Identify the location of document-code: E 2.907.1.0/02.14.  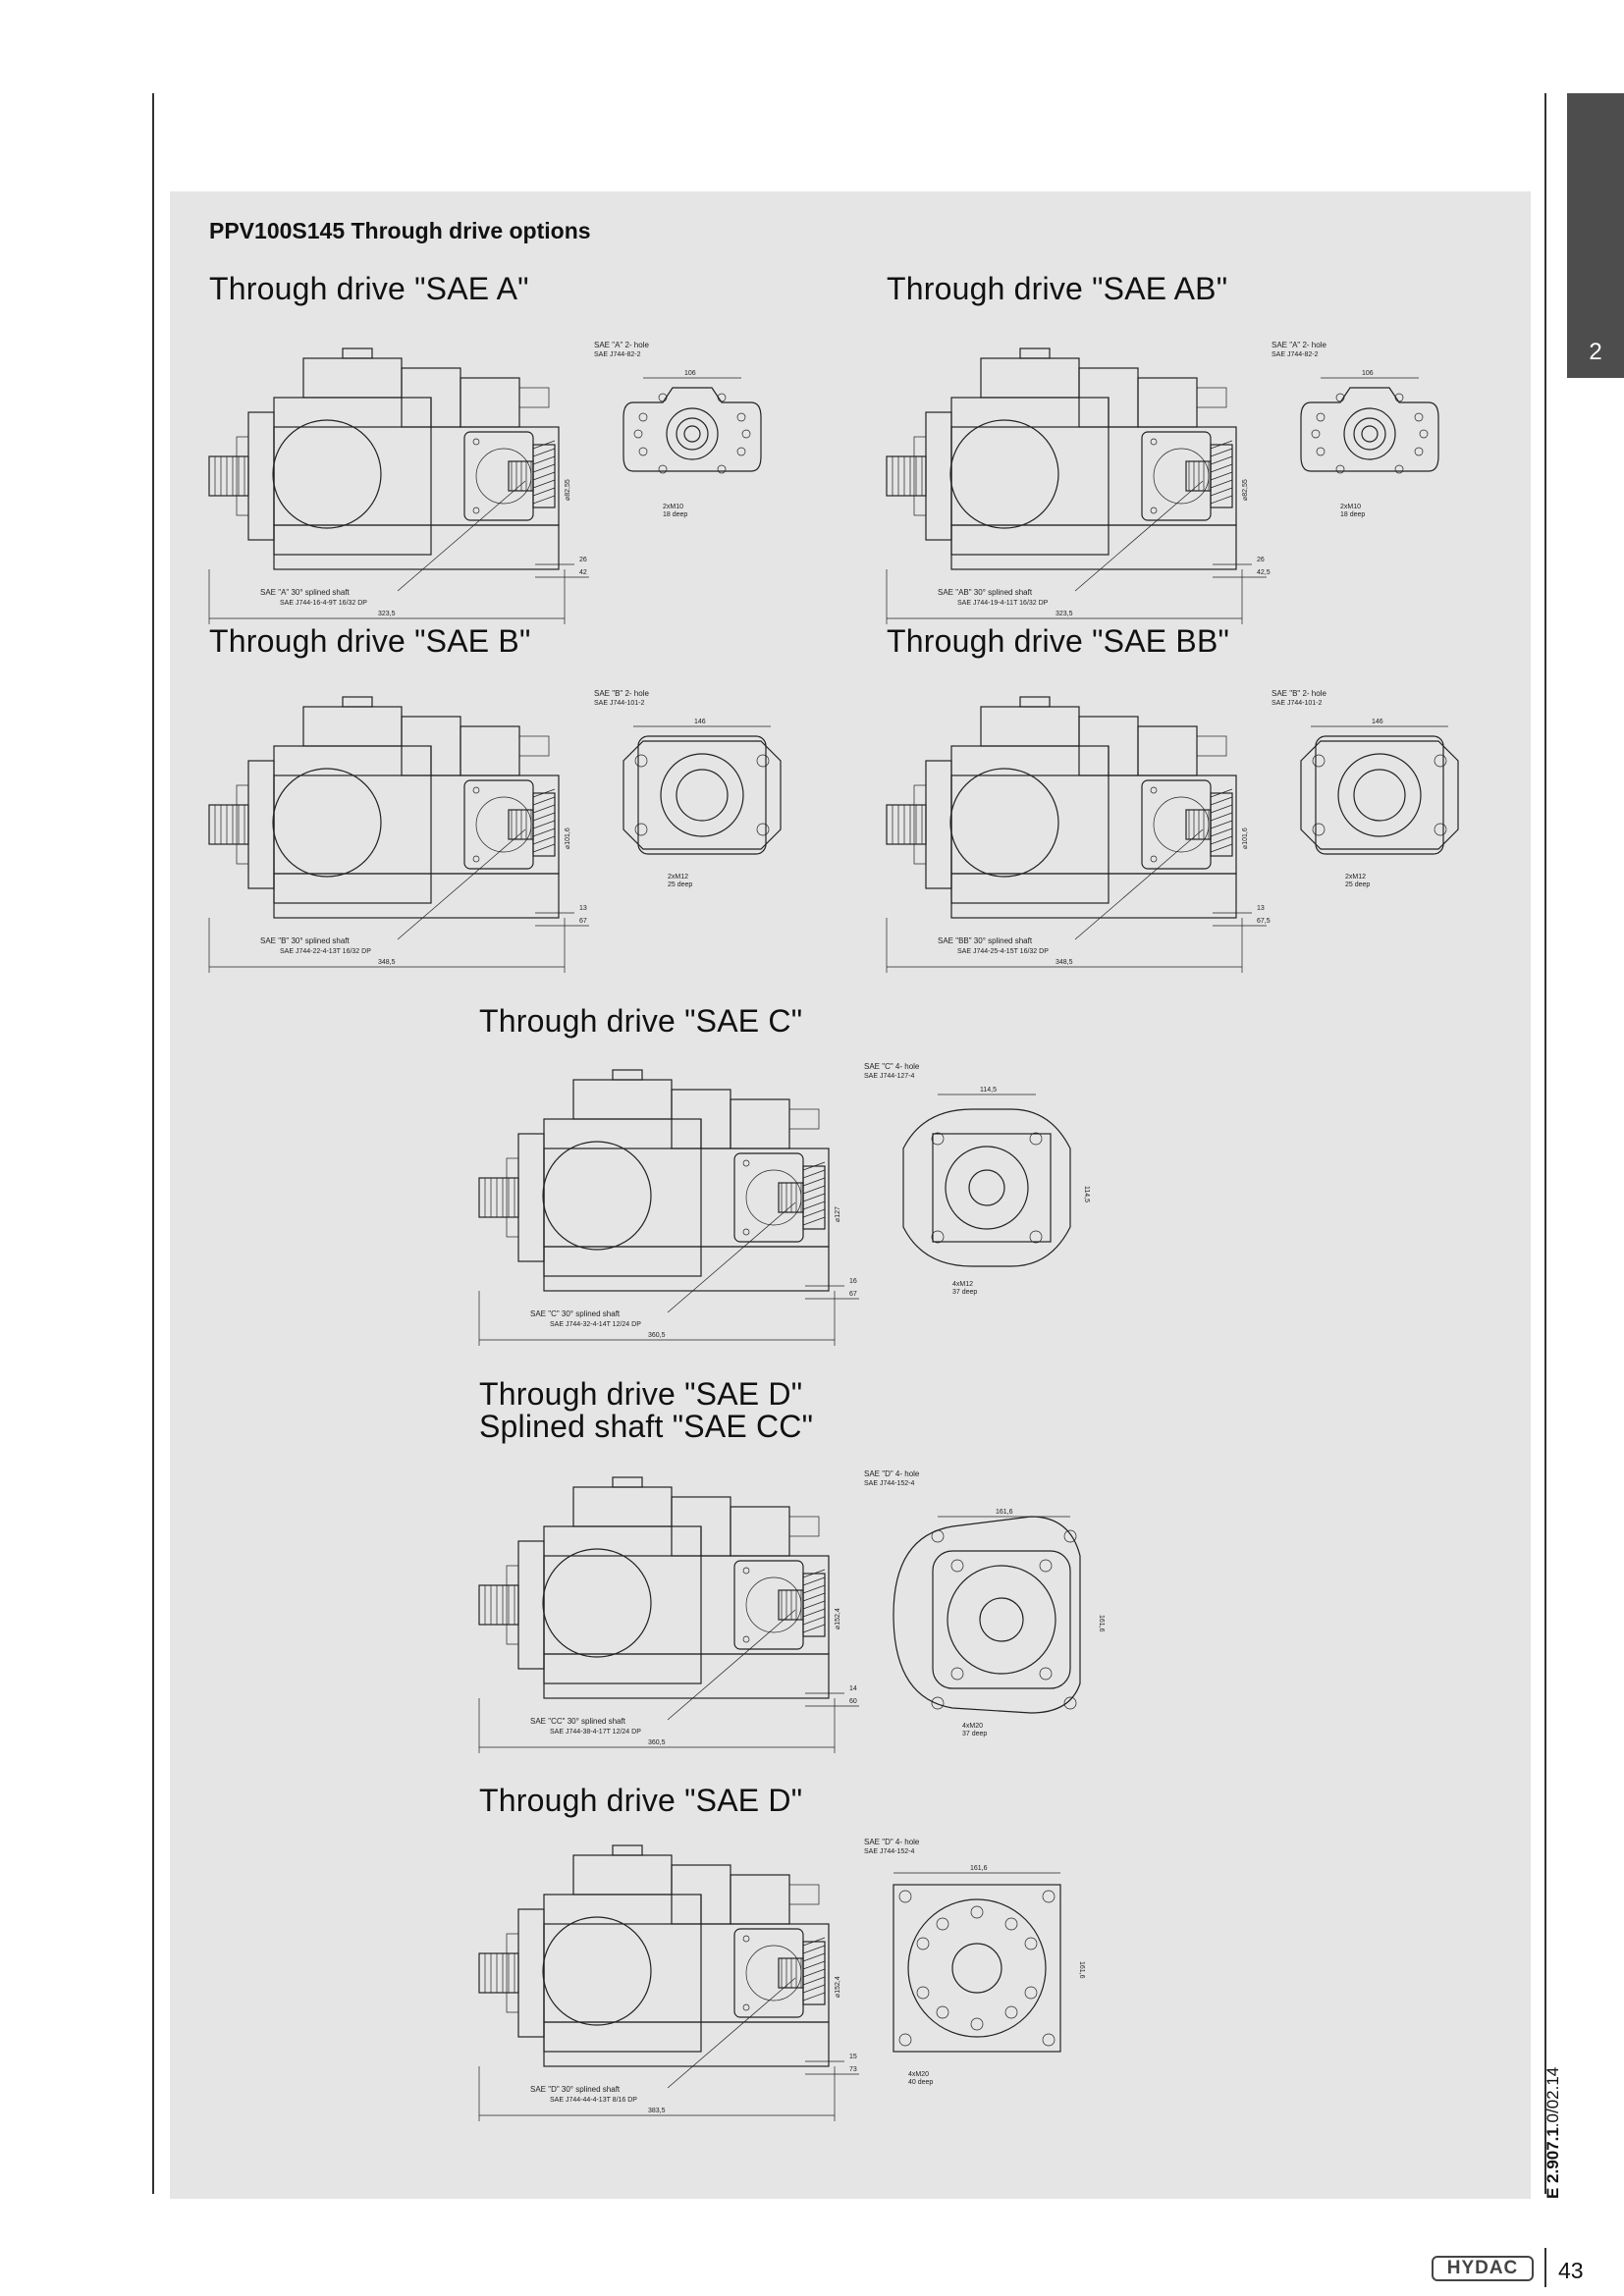
(1552, 2132).